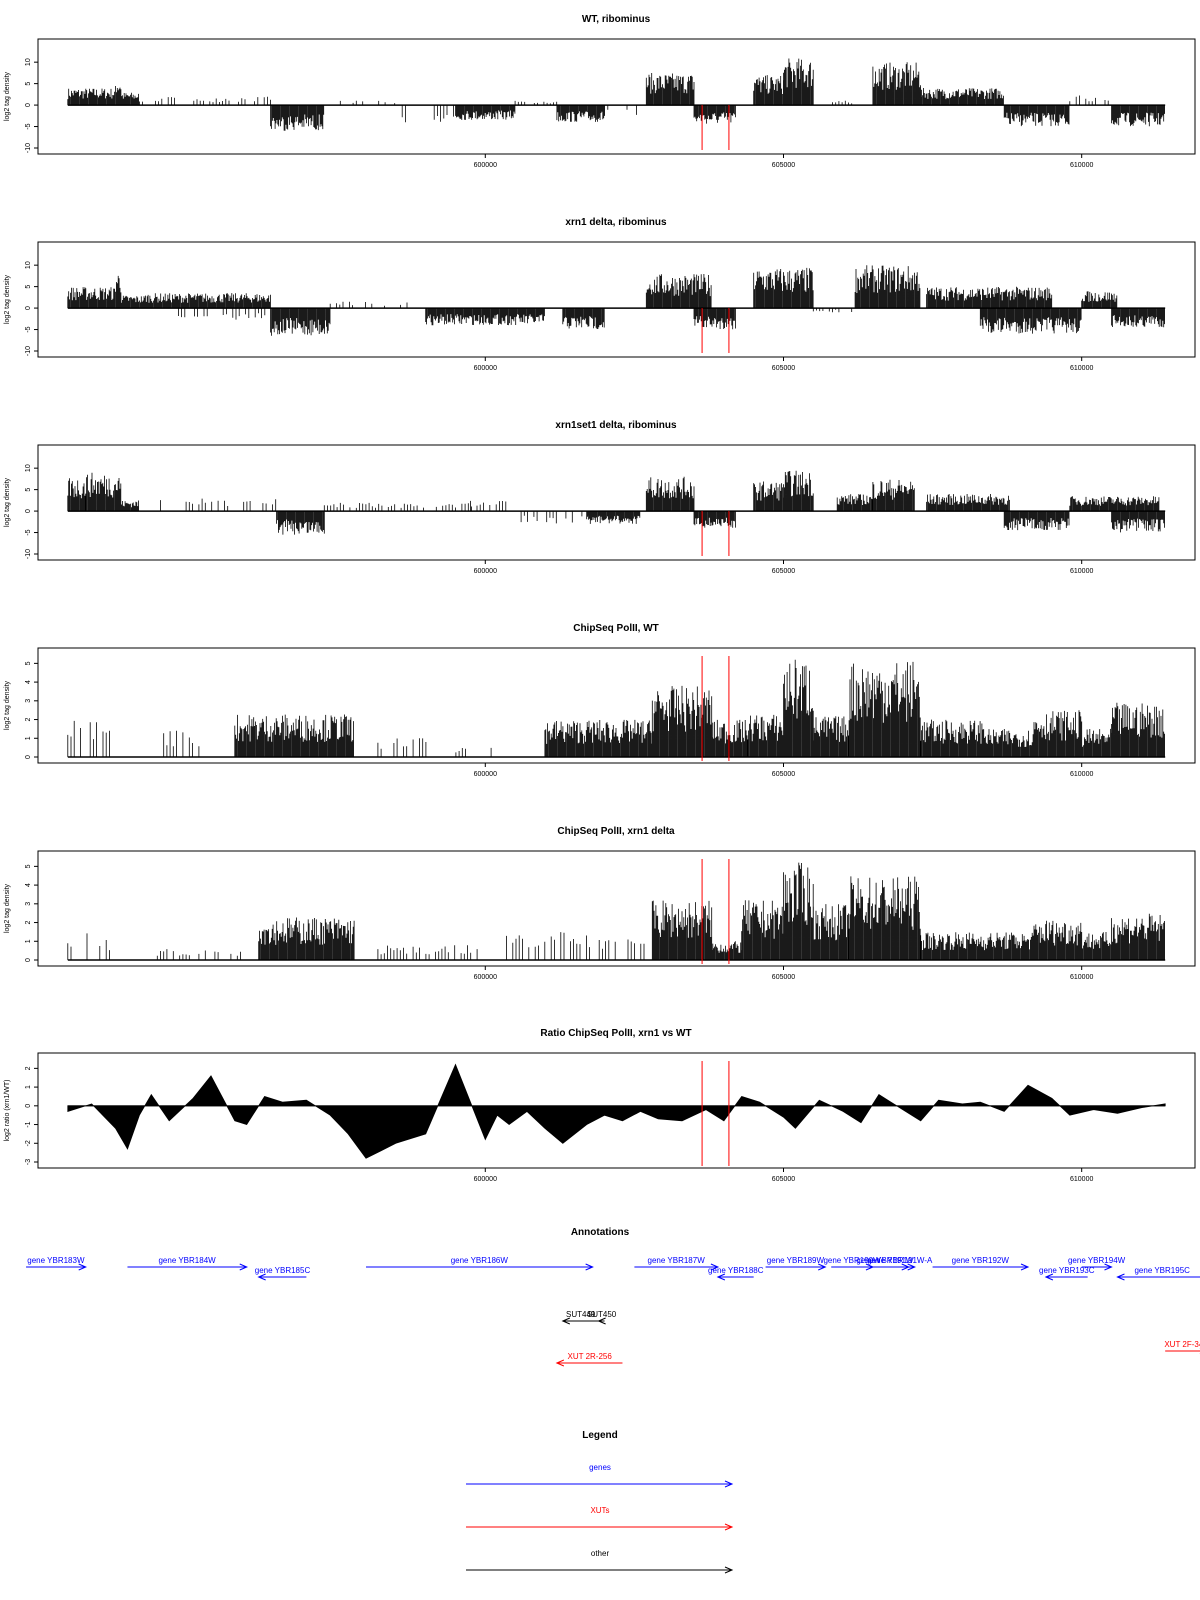  What do you see at coordinates (600, 1232) in the screenshot?
I see `annotations-title: Annotations` at bounding box center [600, 1232].